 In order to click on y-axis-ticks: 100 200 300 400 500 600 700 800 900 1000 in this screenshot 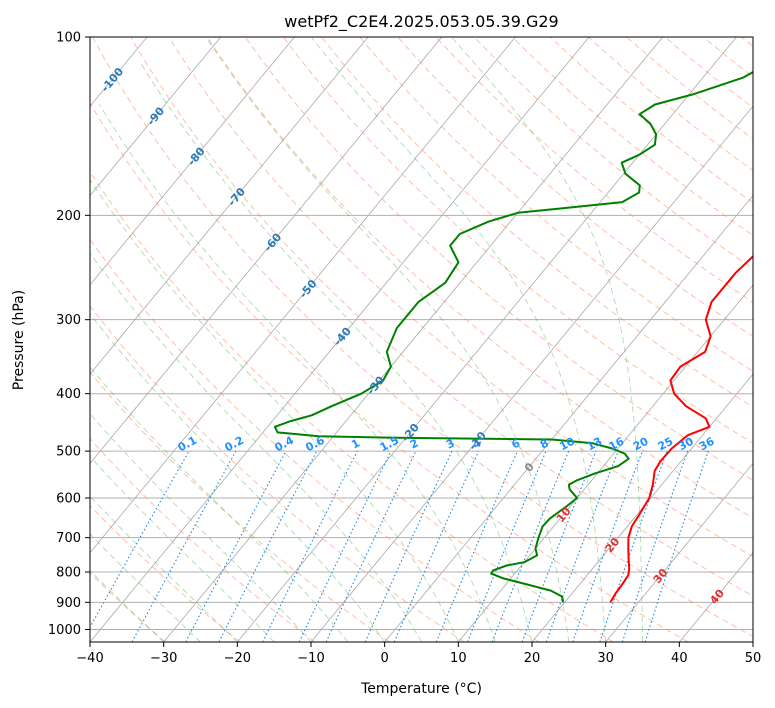, I will do `click(69, 334)`.